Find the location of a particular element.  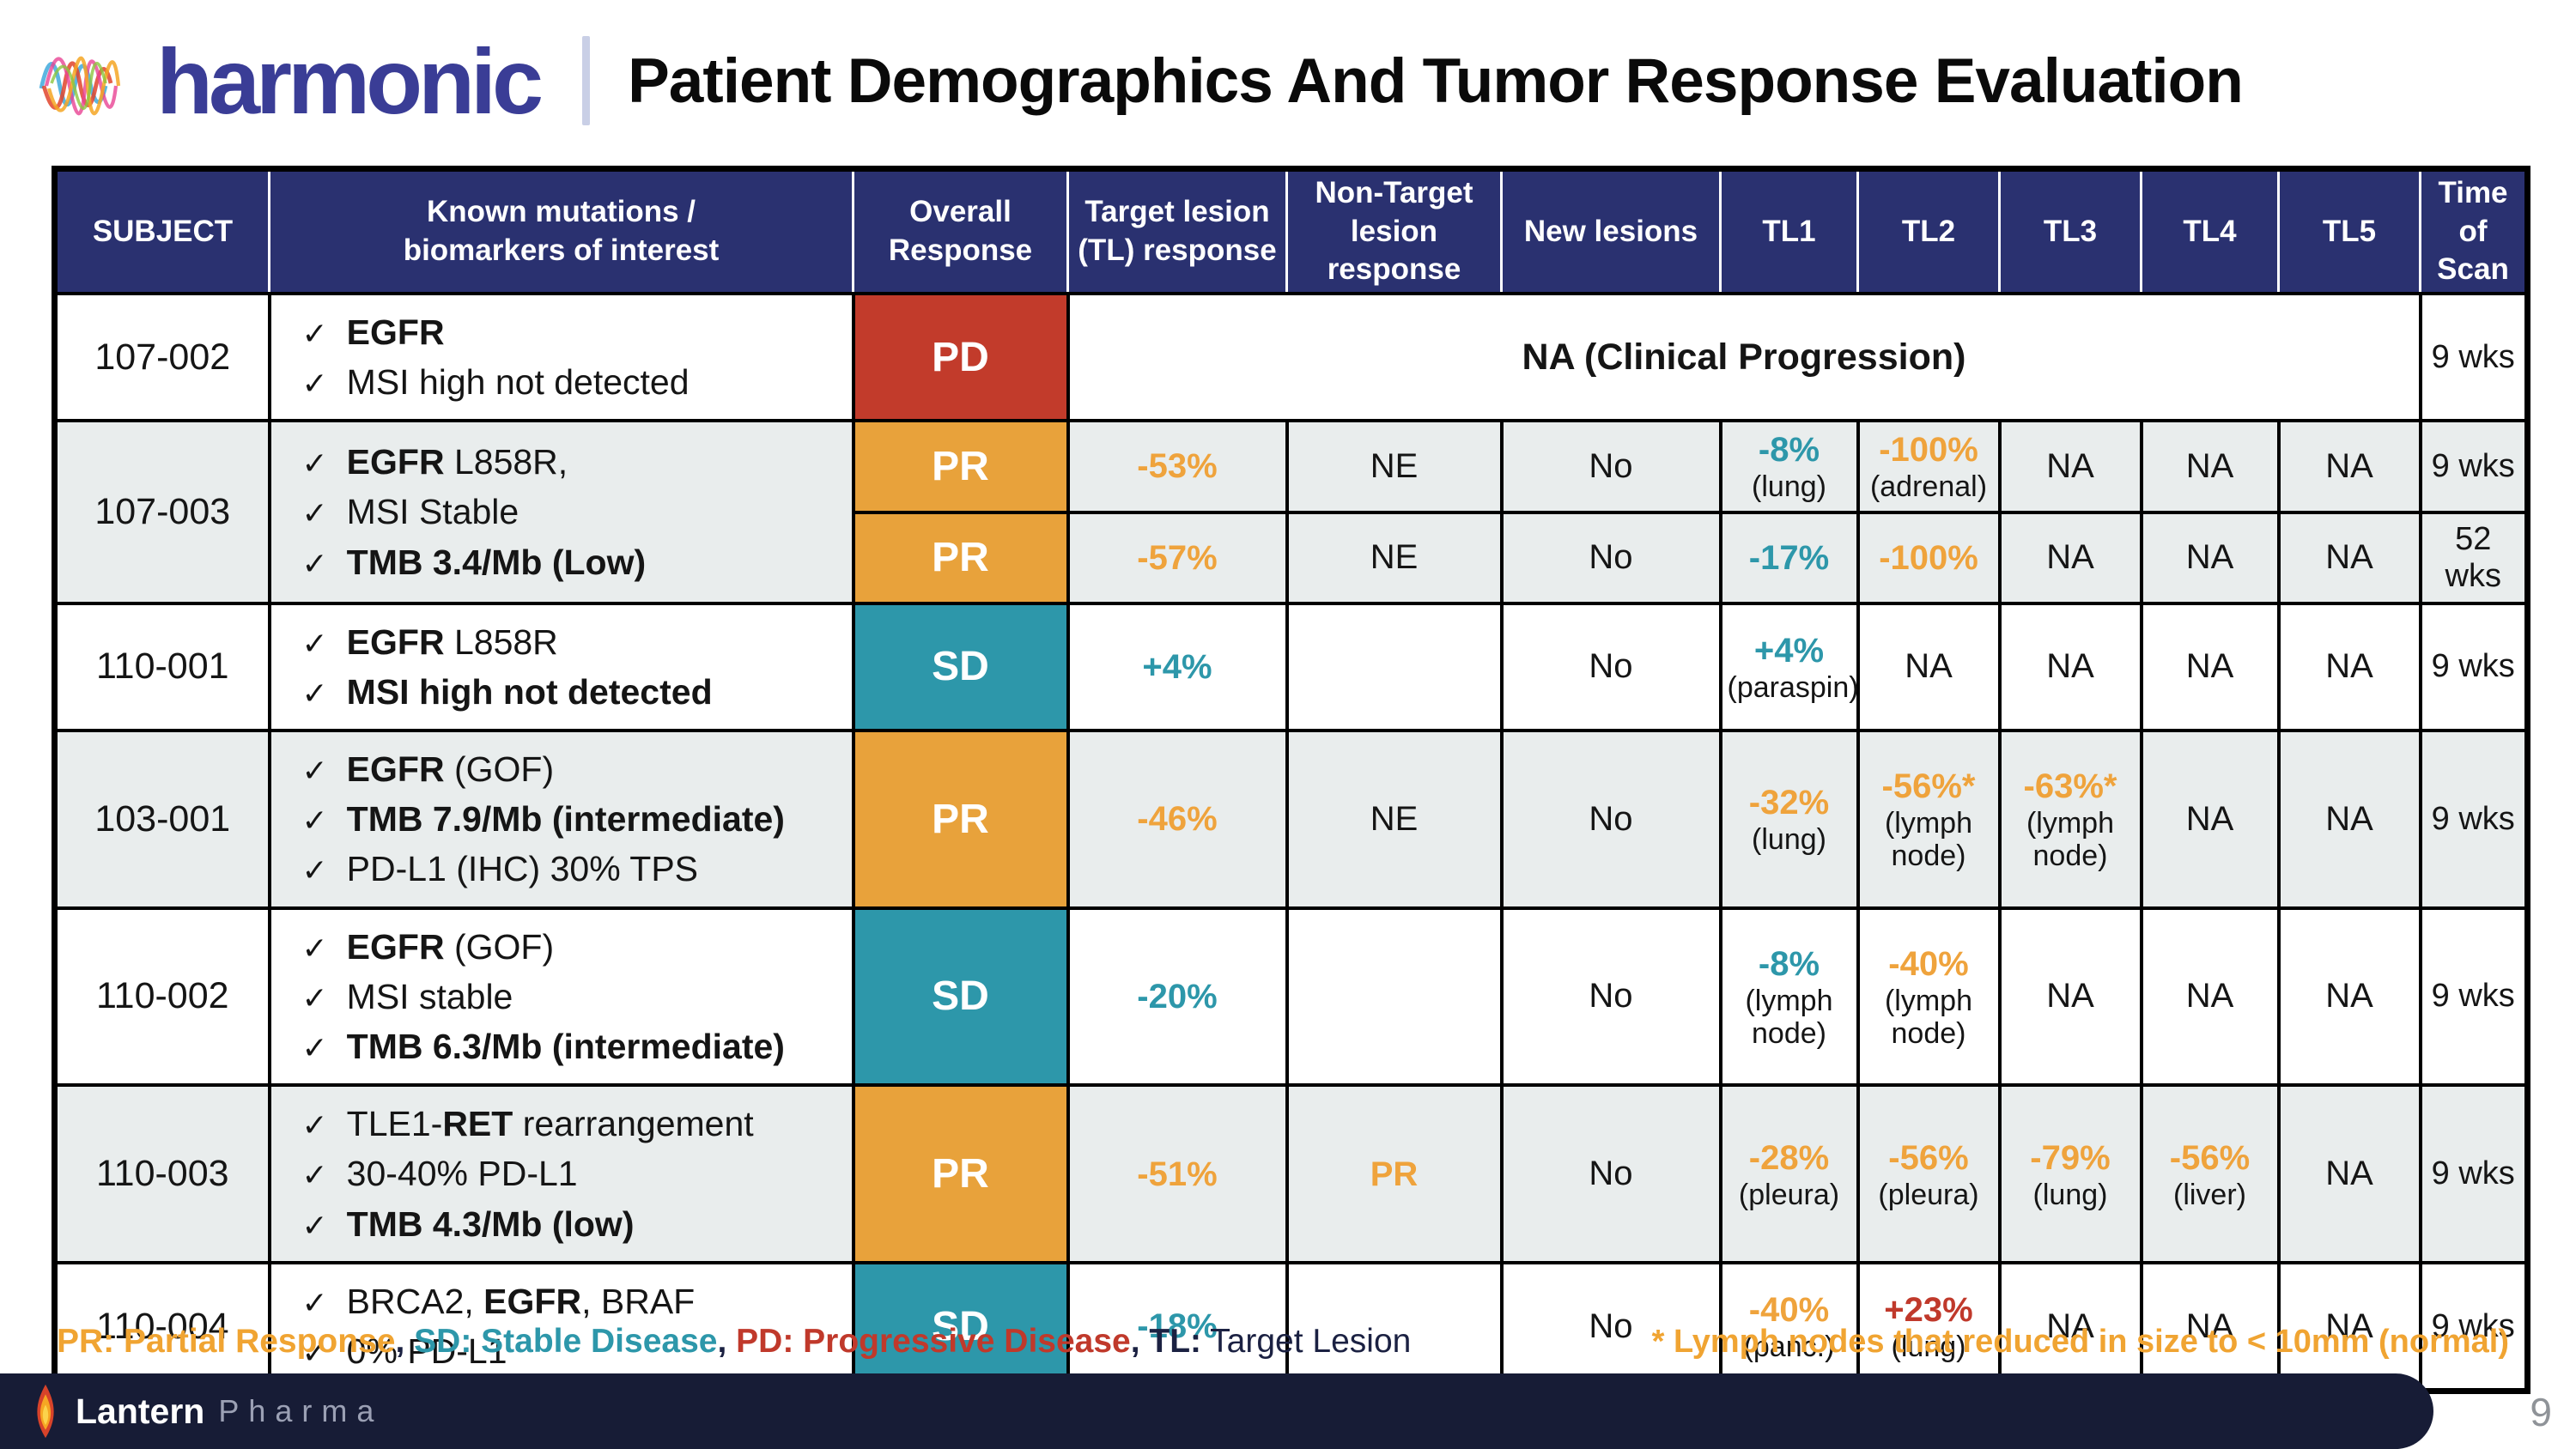

cell-subject: 110-002 is located at coordinates (161, 997).